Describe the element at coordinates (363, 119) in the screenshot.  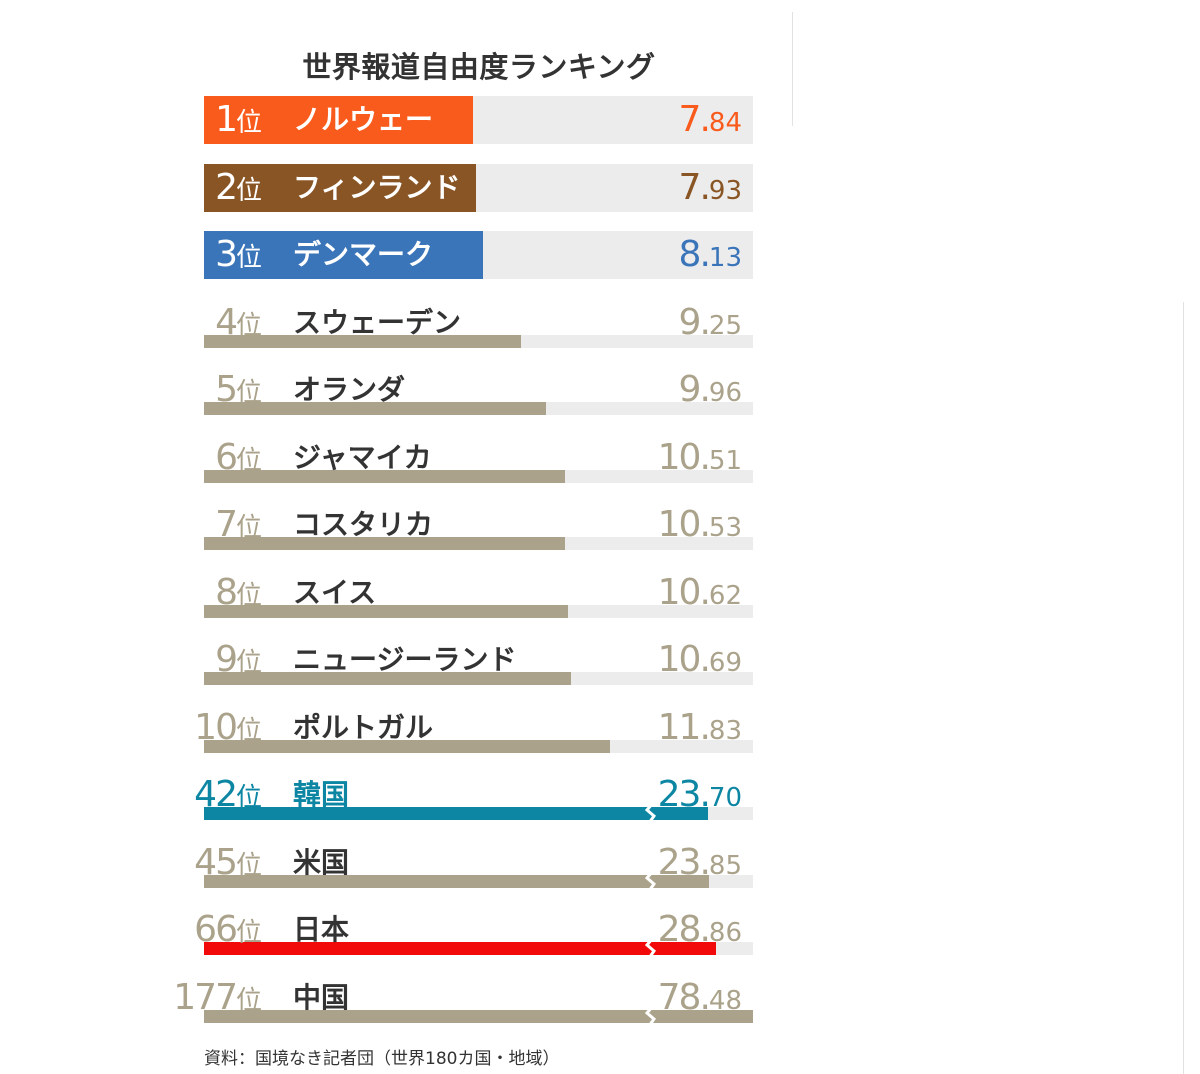
I see `country-name: ノルウェー` at that location.